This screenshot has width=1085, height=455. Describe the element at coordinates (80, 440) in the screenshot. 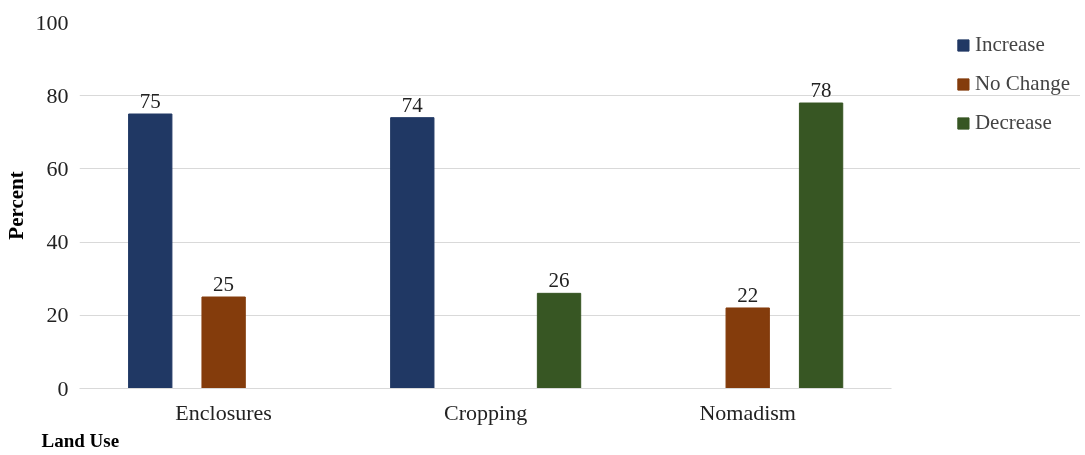

I see `x-axis-title: Land Use` at that location.